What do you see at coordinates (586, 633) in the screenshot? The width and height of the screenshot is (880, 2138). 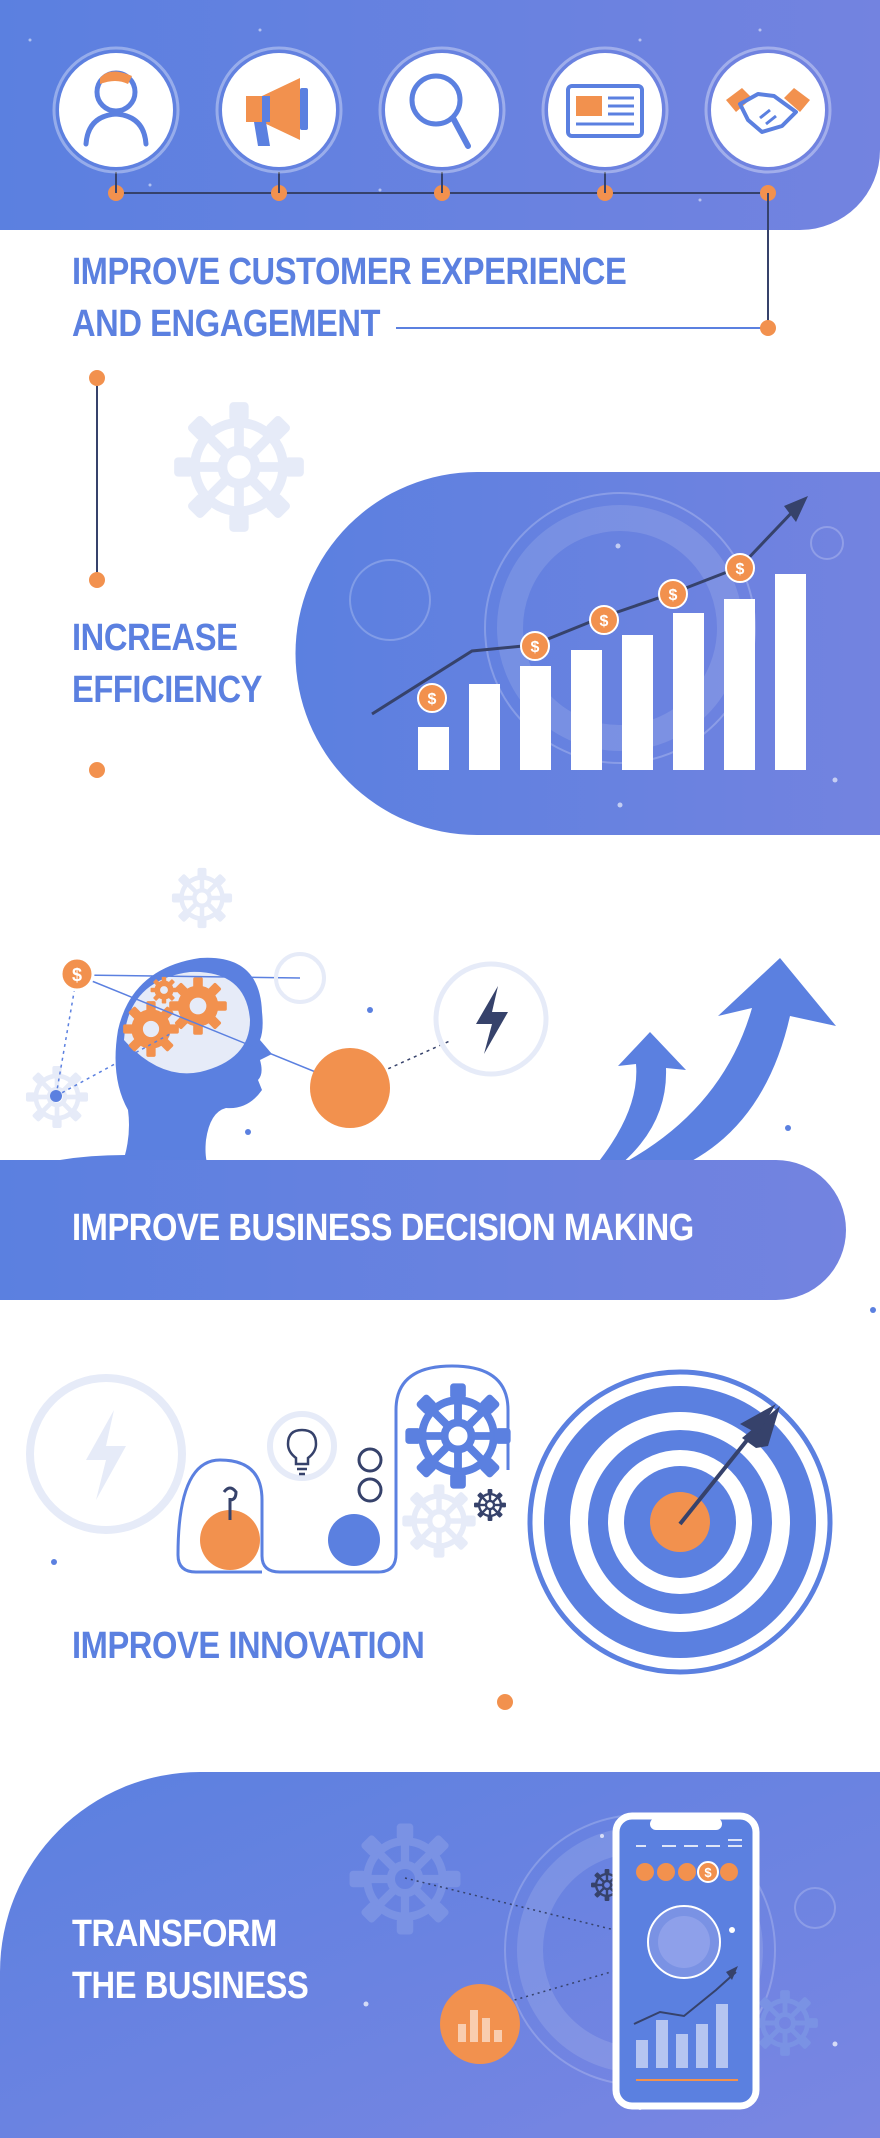 I see `coin-markers: $ $ $ $ $` at bounding box center [586, 633].